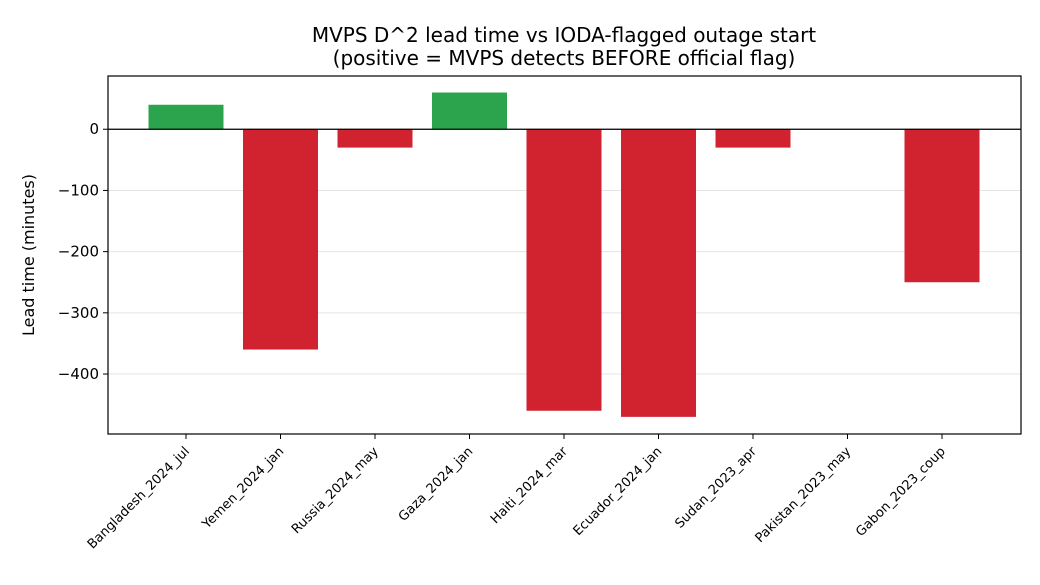 Image resolution: width=1040 pixels, height=585 pixels. What do you see at coordinates (243, 488) in the screenshot?
I see `x-tick-label: Yemen_2024_jan` at bounding box center [243, 488].